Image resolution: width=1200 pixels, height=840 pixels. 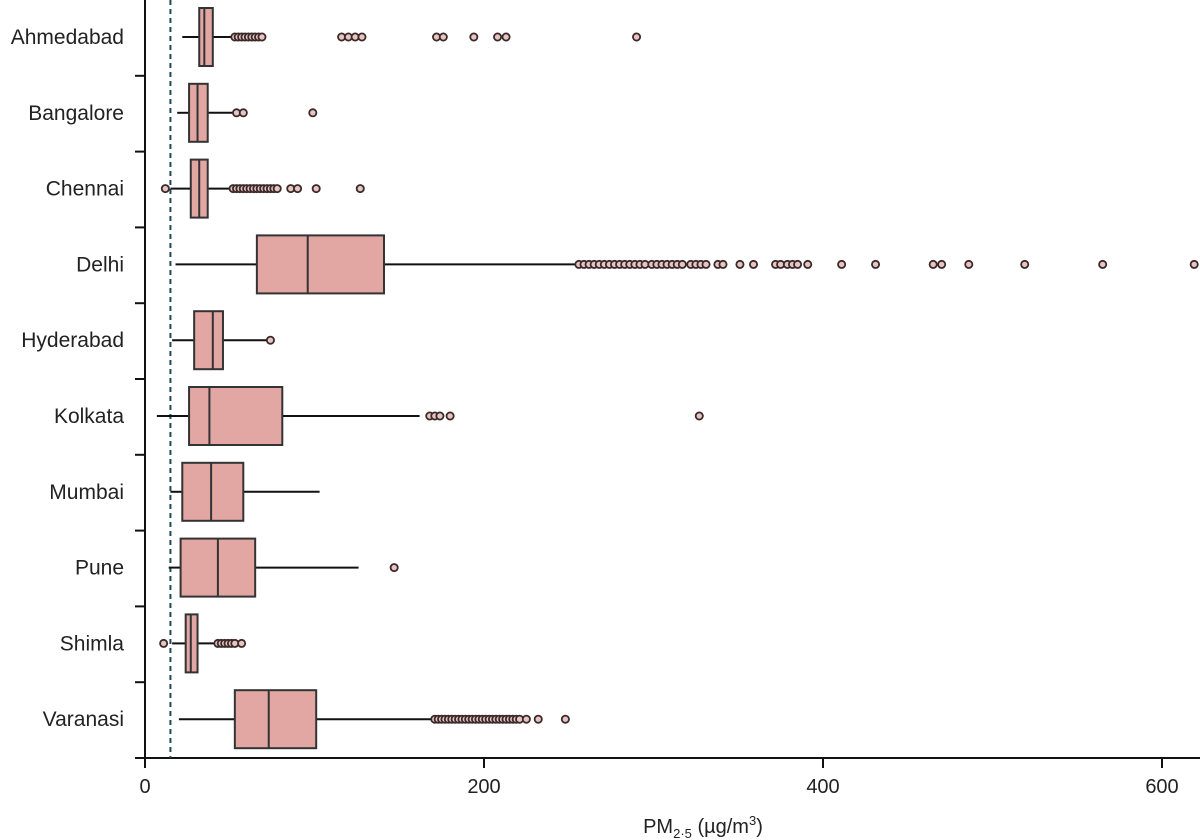 What do you see at coordinates (374, 719) in the screenshot?
I see `box-group-varanasi` at bounding box center [374, 719].